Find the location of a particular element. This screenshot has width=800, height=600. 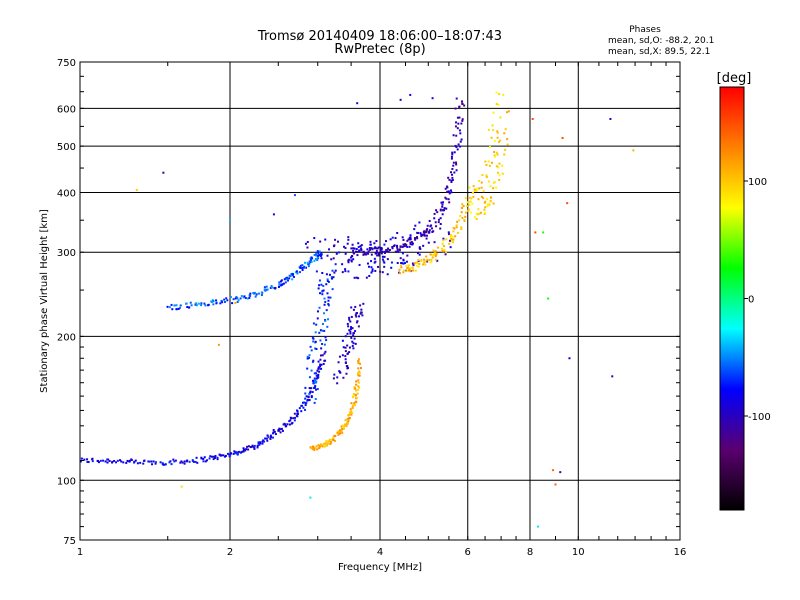

chart-title: Tromsø 20140409 18:06:00–18:07:43 is located at coordinates (379, 36).